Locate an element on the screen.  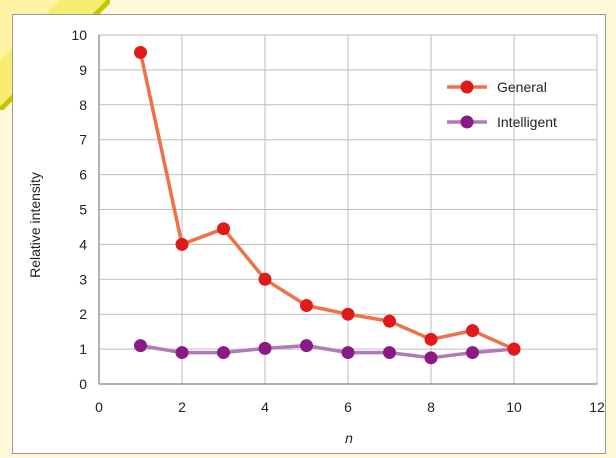
x-tick-label: 6 is located at coordinates (348, 407).